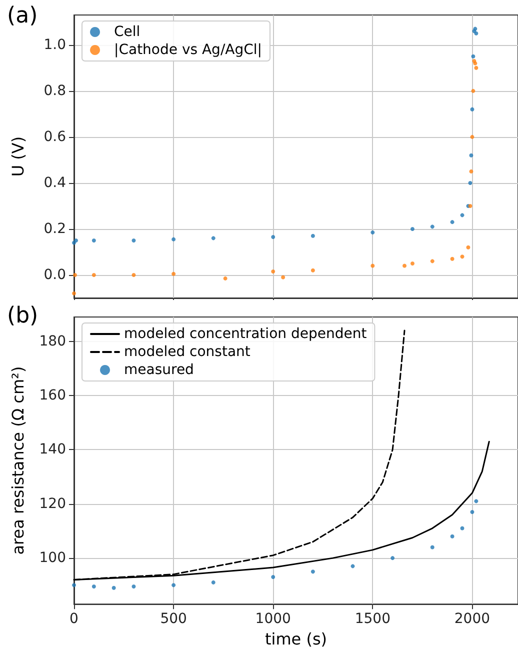 The image size is (518, 652). I want to click on legend-label: modeled constant, so click(187, 352).